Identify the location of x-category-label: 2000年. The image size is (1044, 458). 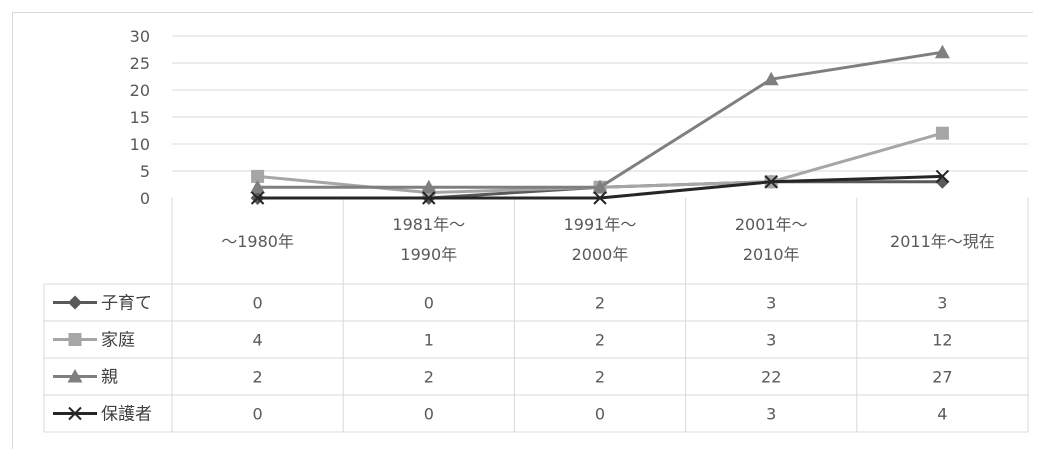
(600, 254).